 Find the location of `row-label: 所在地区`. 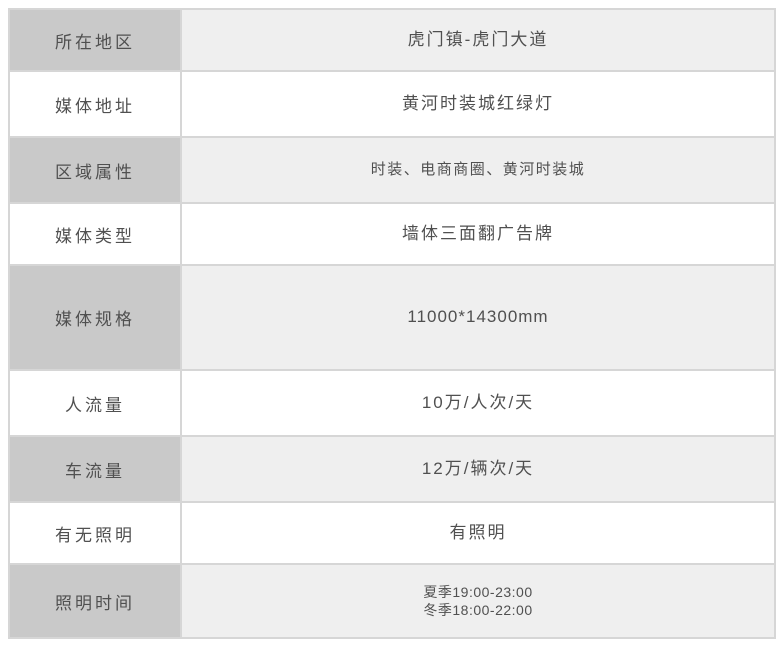

row-label: 所在地区 is located at coordinates (95, 40).